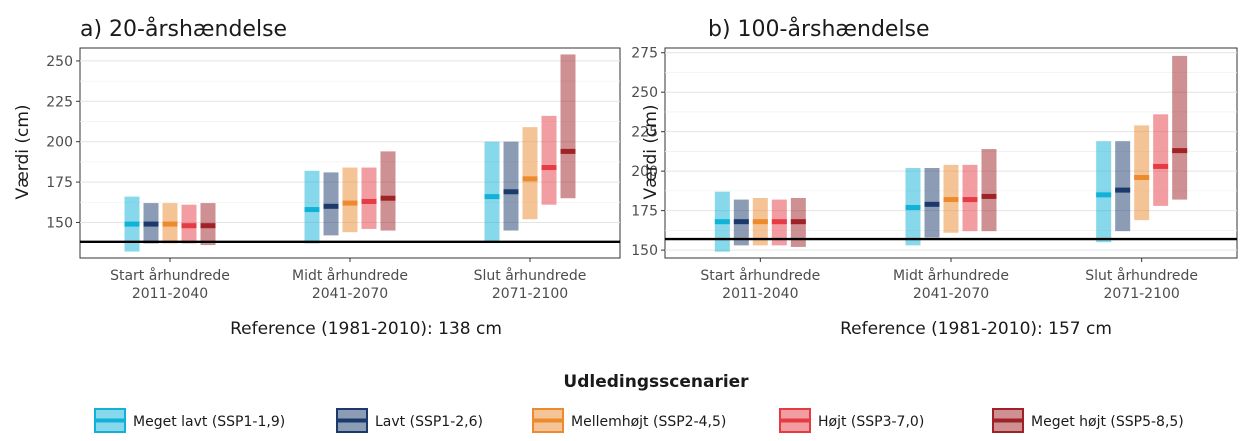 The width and height of the screenshot is (1249, 441). Describe the element at coordinates (429, 422) in the screenshot. I see `legend-label-ssp126: Lavt (SSP1-2,6)` at that location.